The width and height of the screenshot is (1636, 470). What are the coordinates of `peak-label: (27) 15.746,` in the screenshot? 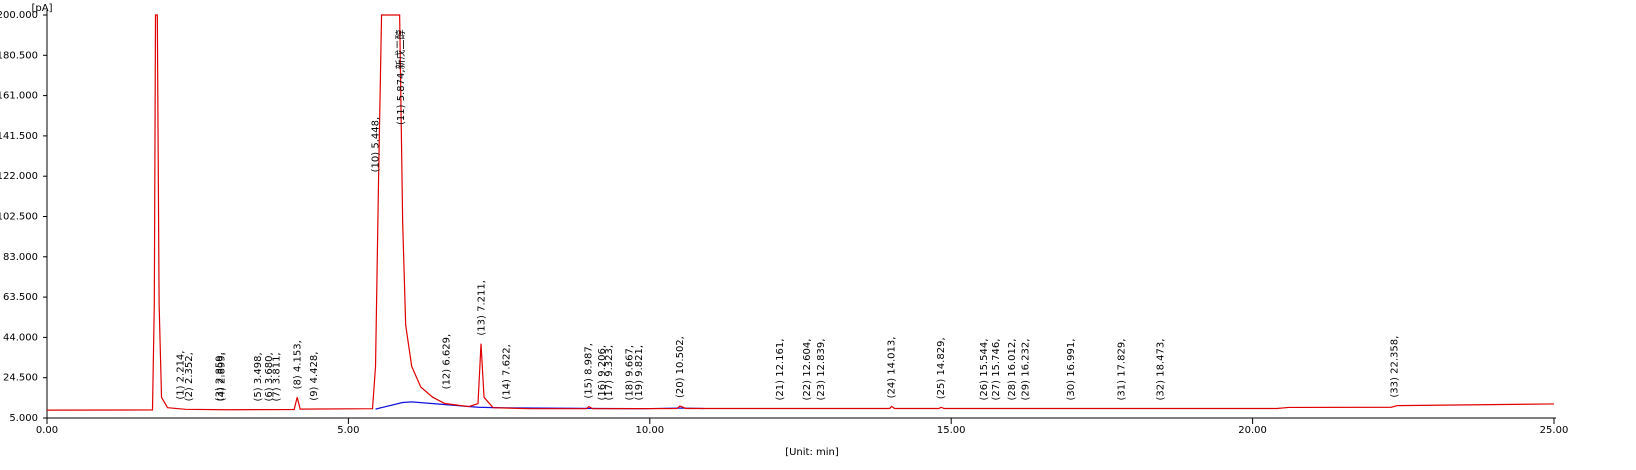 It's located at (996, 370).